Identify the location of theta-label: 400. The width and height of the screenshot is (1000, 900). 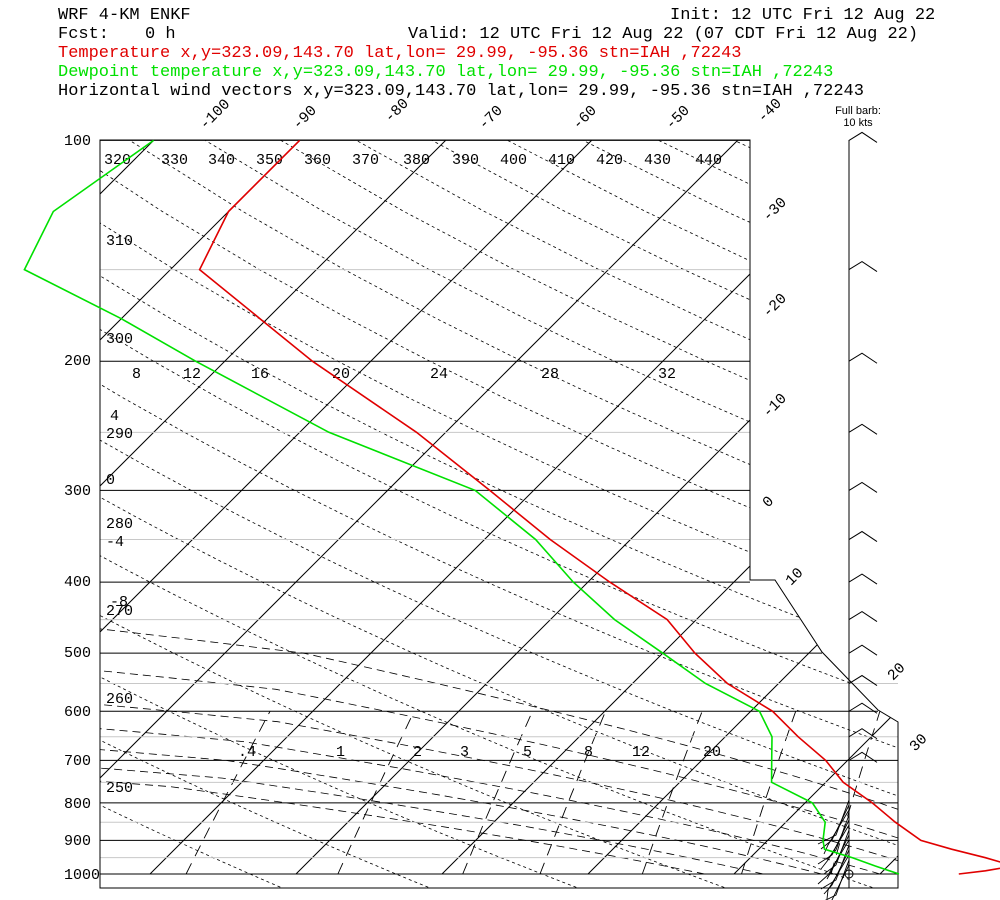
(513, 160).